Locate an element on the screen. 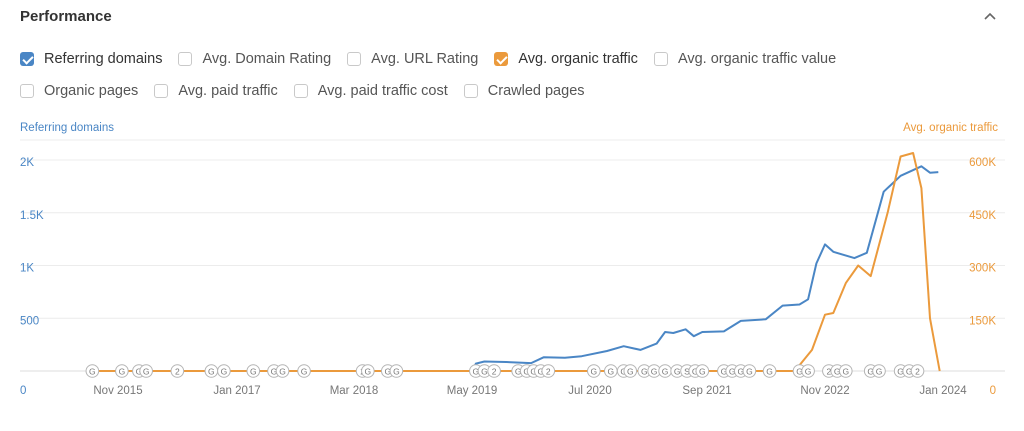 The width and height of the screenshot is (1024, 431). section-title: Performance is located at coordinates (66, 16).